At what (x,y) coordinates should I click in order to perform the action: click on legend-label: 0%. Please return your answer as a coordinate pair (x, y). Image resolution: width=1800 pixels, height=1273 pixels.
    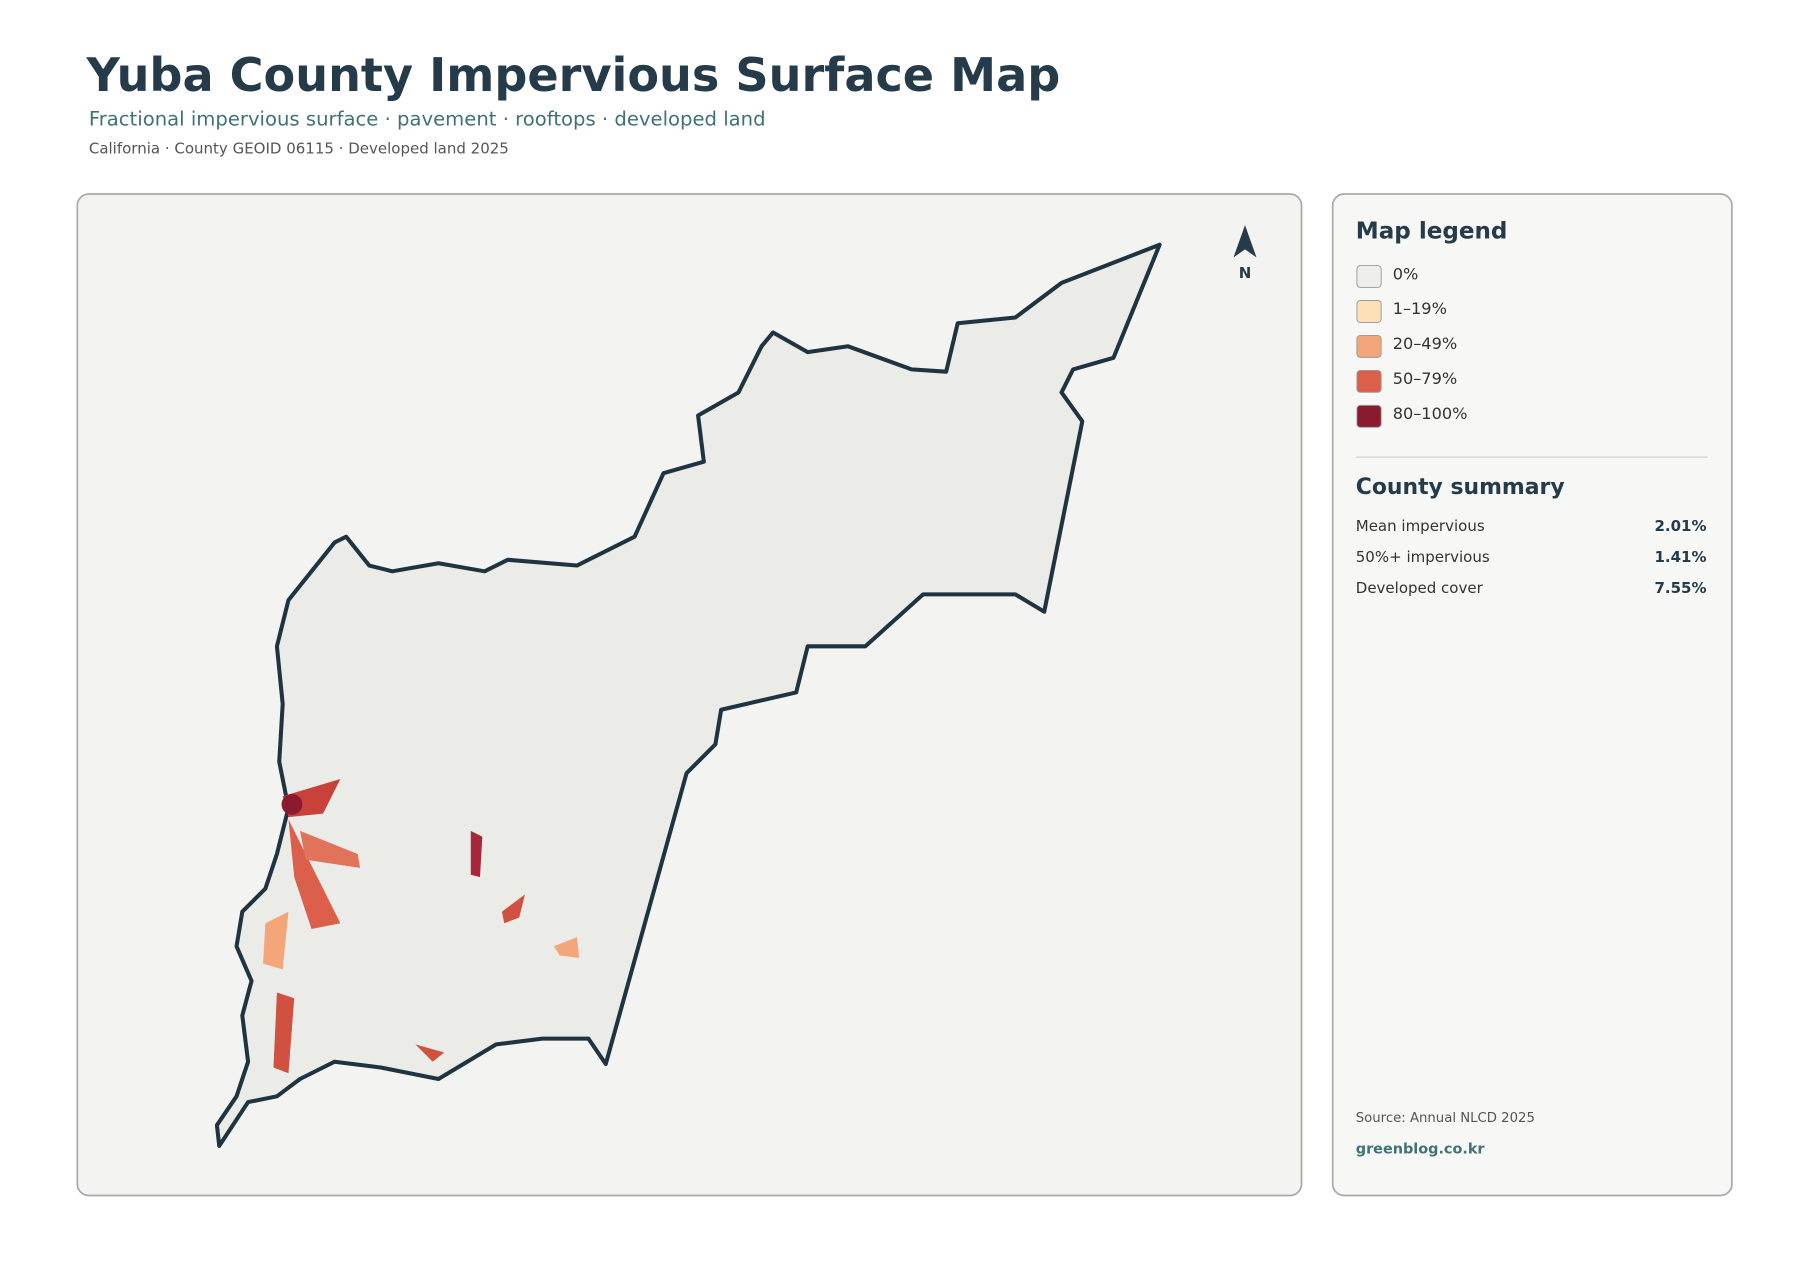
    Looking at the image, I should click on (1406, 273).